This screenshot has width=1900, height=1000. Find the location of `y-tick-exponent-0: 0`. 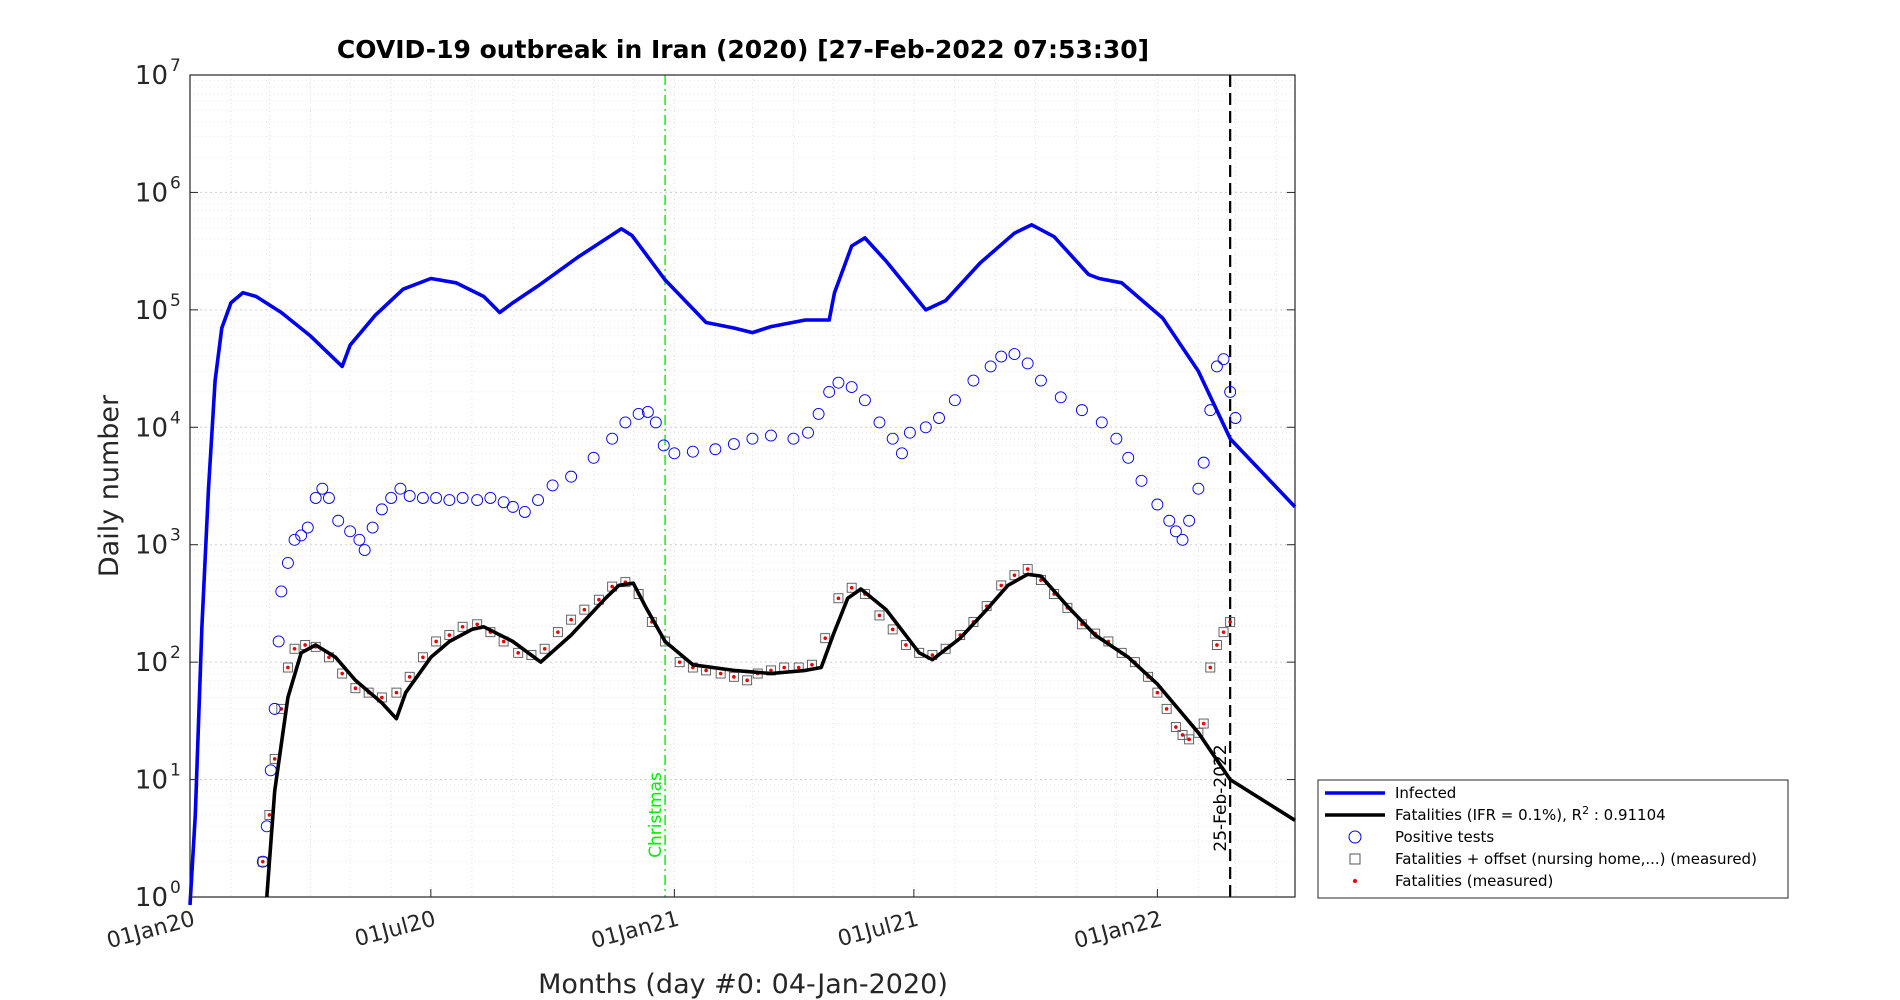

y-tick-exponent-0: 0 is located at coordinates (175, 888).